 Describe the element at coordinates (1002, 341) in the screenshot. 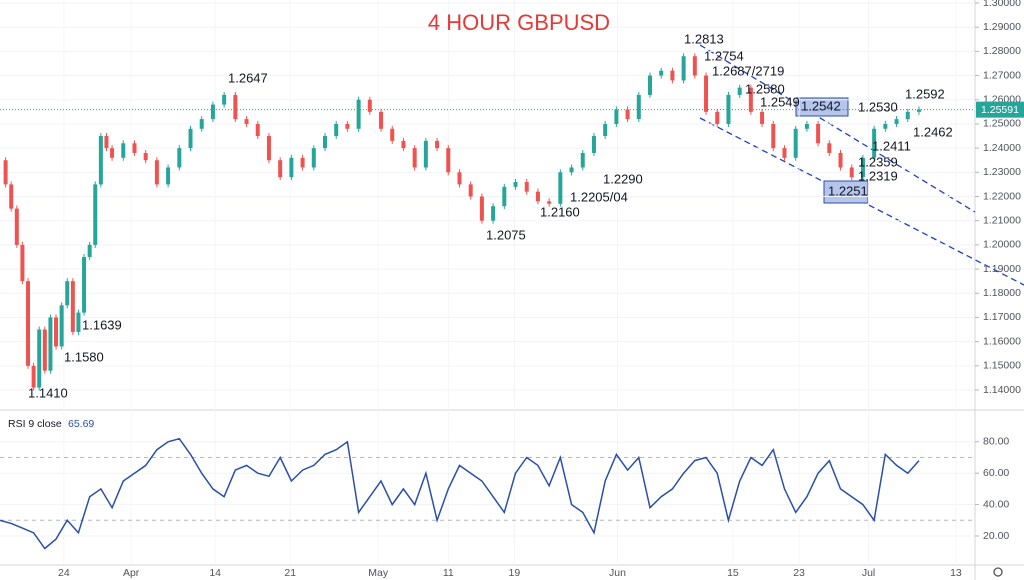

I see `y-tick-label: 1.16000` at that location.